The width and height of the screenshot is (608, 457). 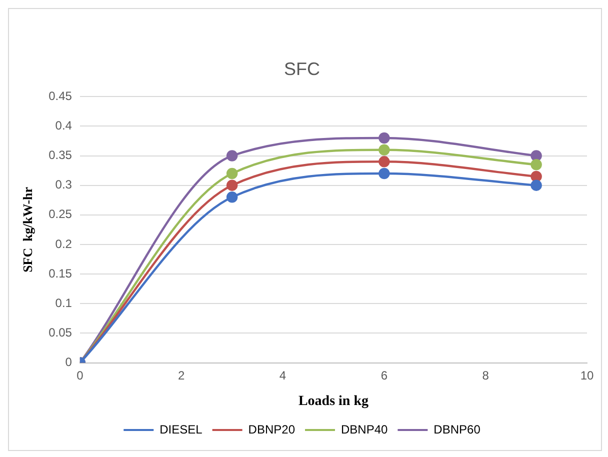 I want to click on legend-label: DIESEL, so click(x=181, y=429).